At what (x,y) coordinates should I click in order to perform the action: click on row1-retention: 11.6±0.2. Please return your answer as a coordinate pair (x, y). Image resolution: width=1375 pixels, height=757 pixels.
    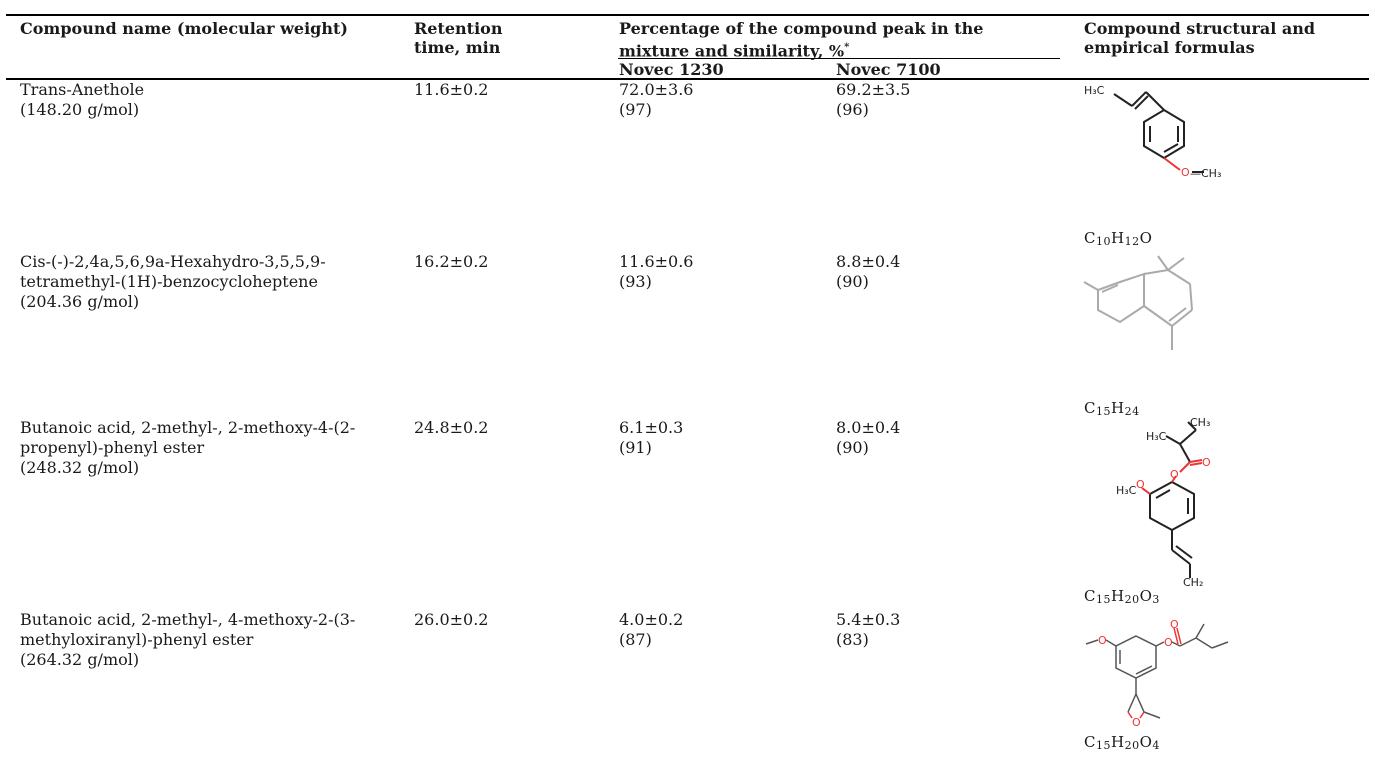
    Looking at the image, I should click on (451, 89).